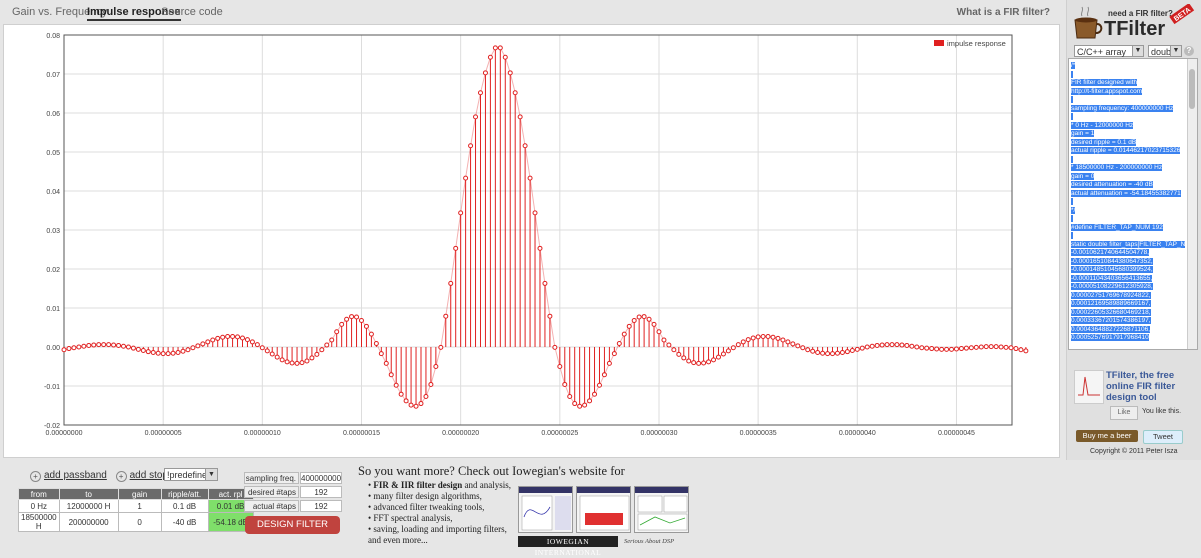 The height and width of the screenshot is (558, 1201). Describe the element at coordinates (1102, 52) in the screenshot. I see `output-format-value: C/C++ array` at that location.